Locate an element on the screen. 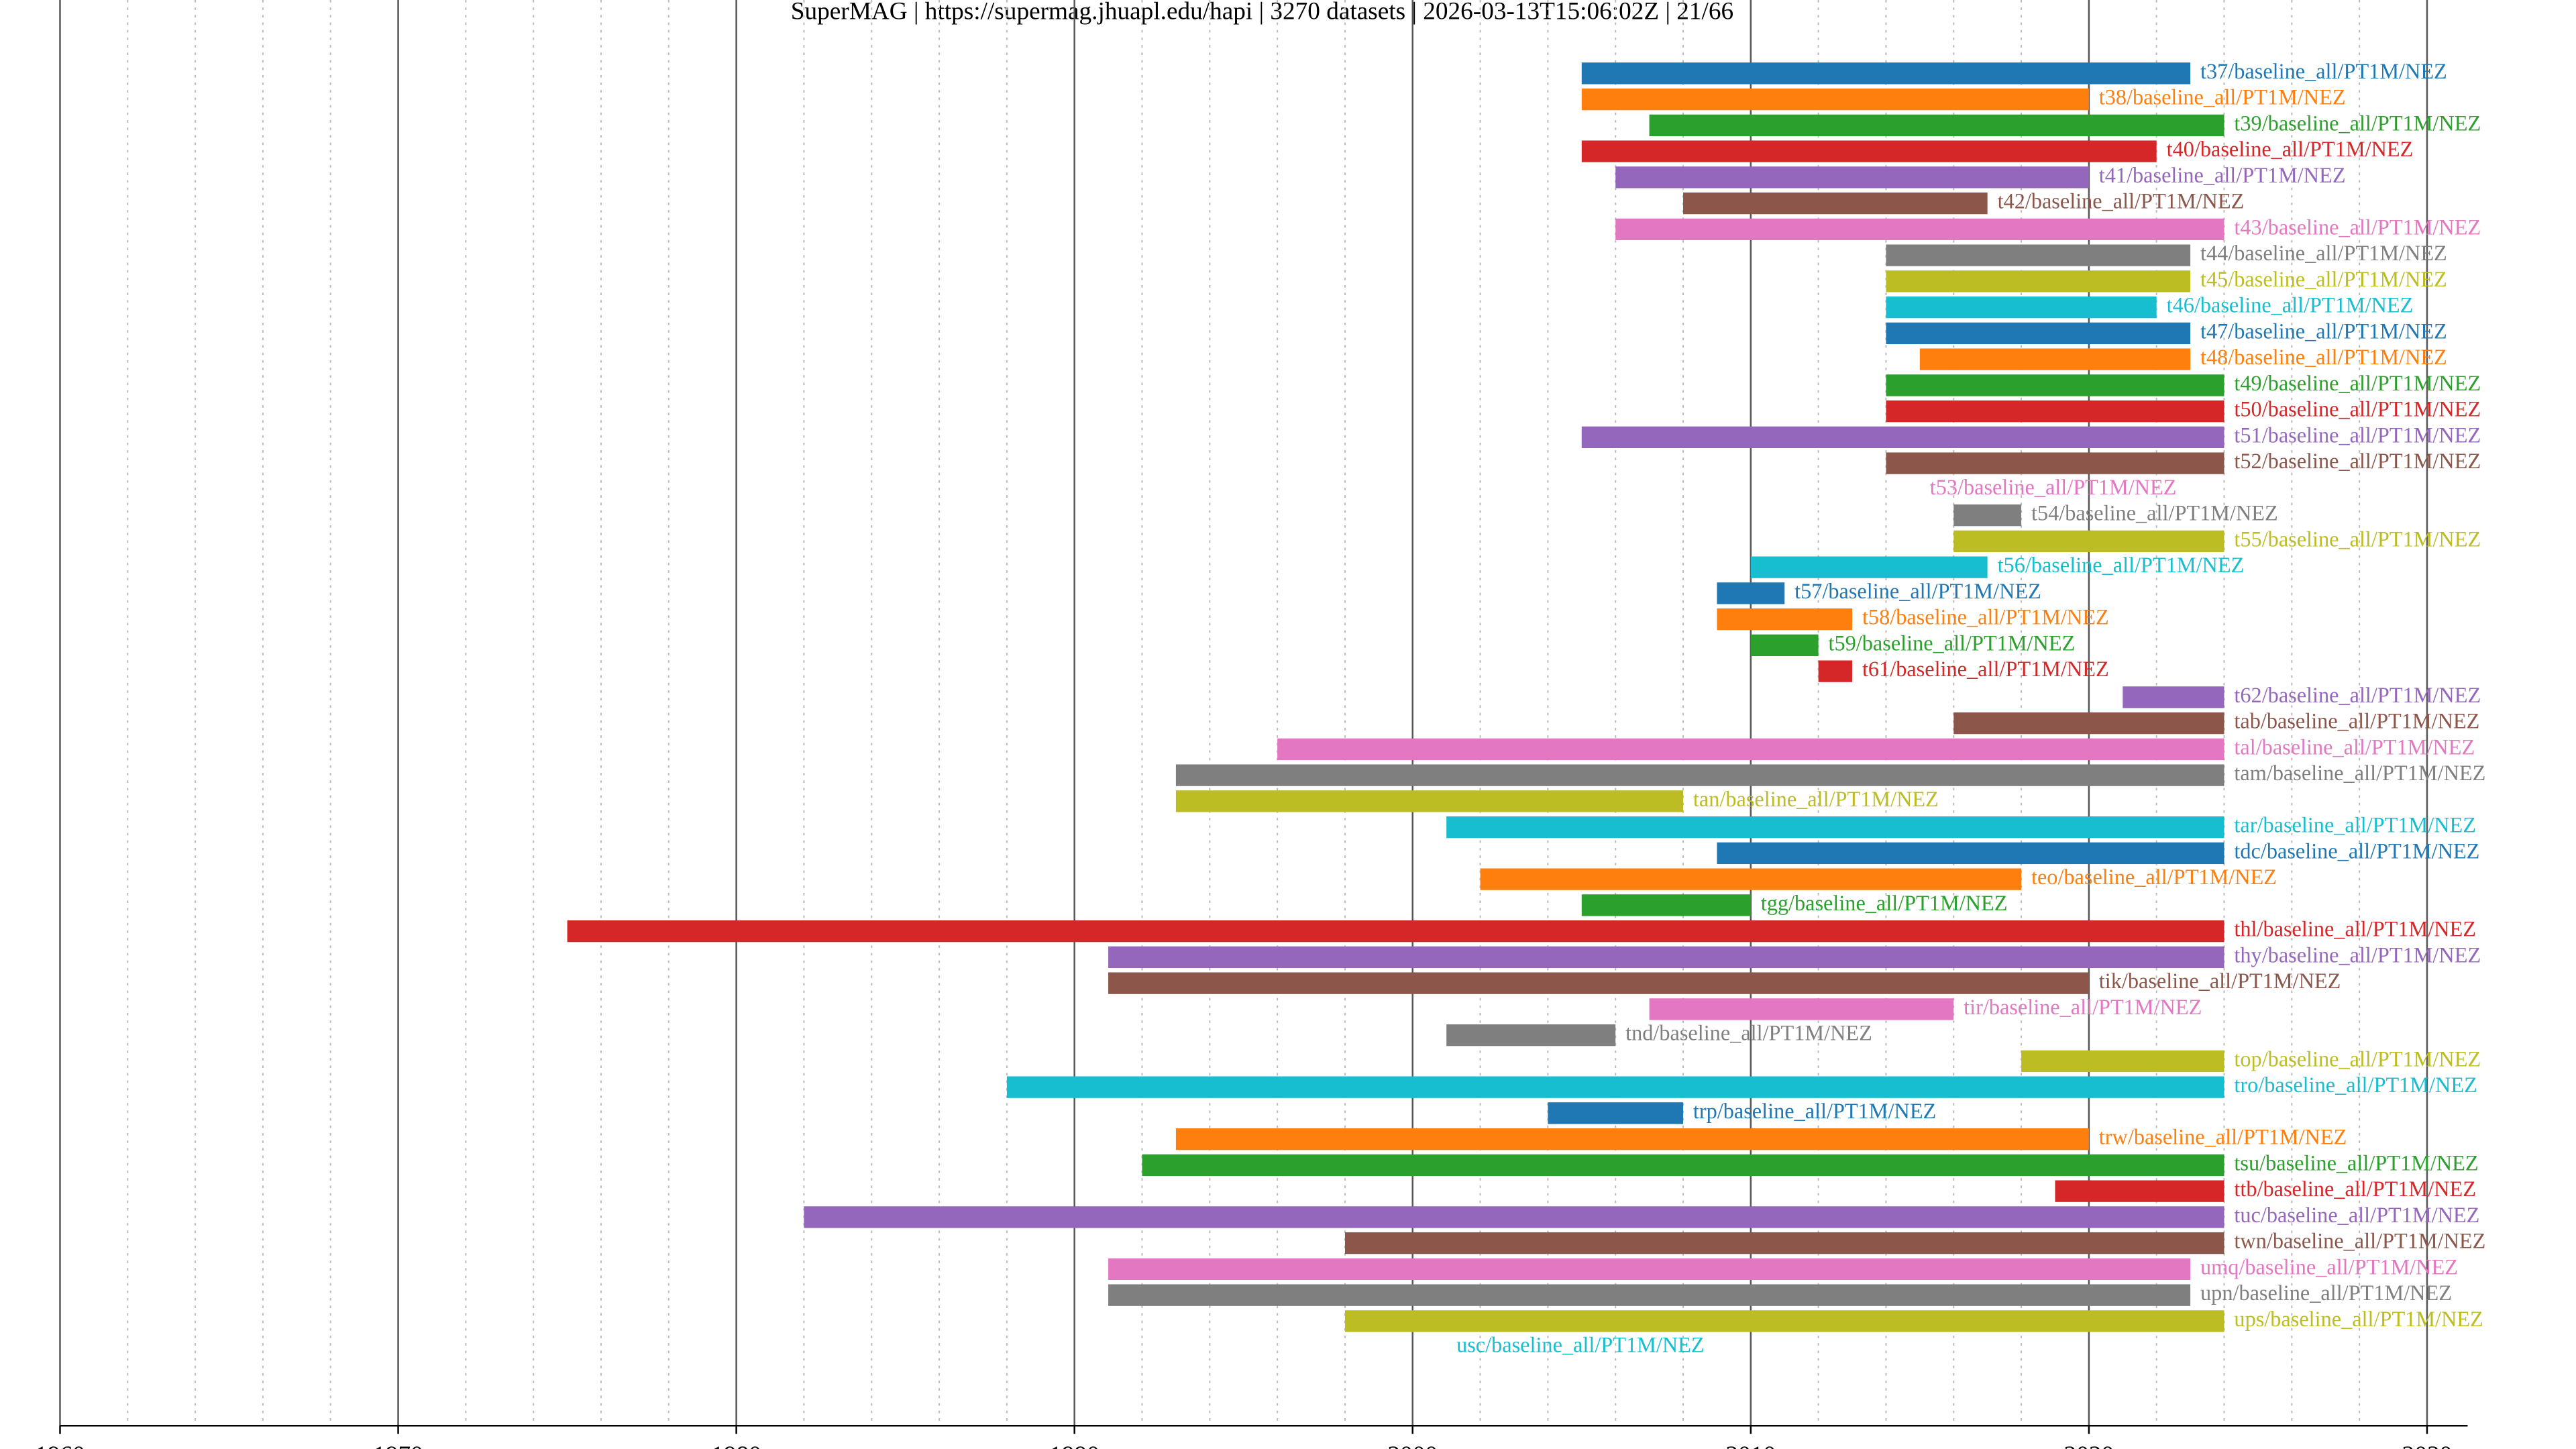 This screenshot has width=2576, height=1449. bar-label: tam/baseline_all/PT1M/NEZ is located at coordinates (2359, 773).